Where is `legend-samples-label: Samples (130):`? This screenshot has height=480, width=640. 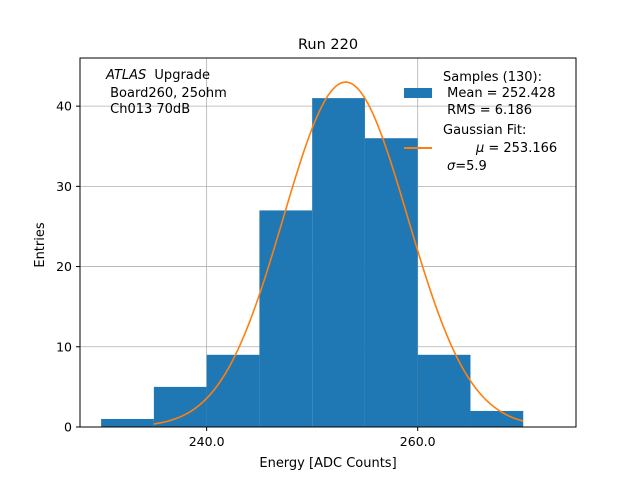
legend-samples-label: Samples (130): is located at coordinates (492, 77).